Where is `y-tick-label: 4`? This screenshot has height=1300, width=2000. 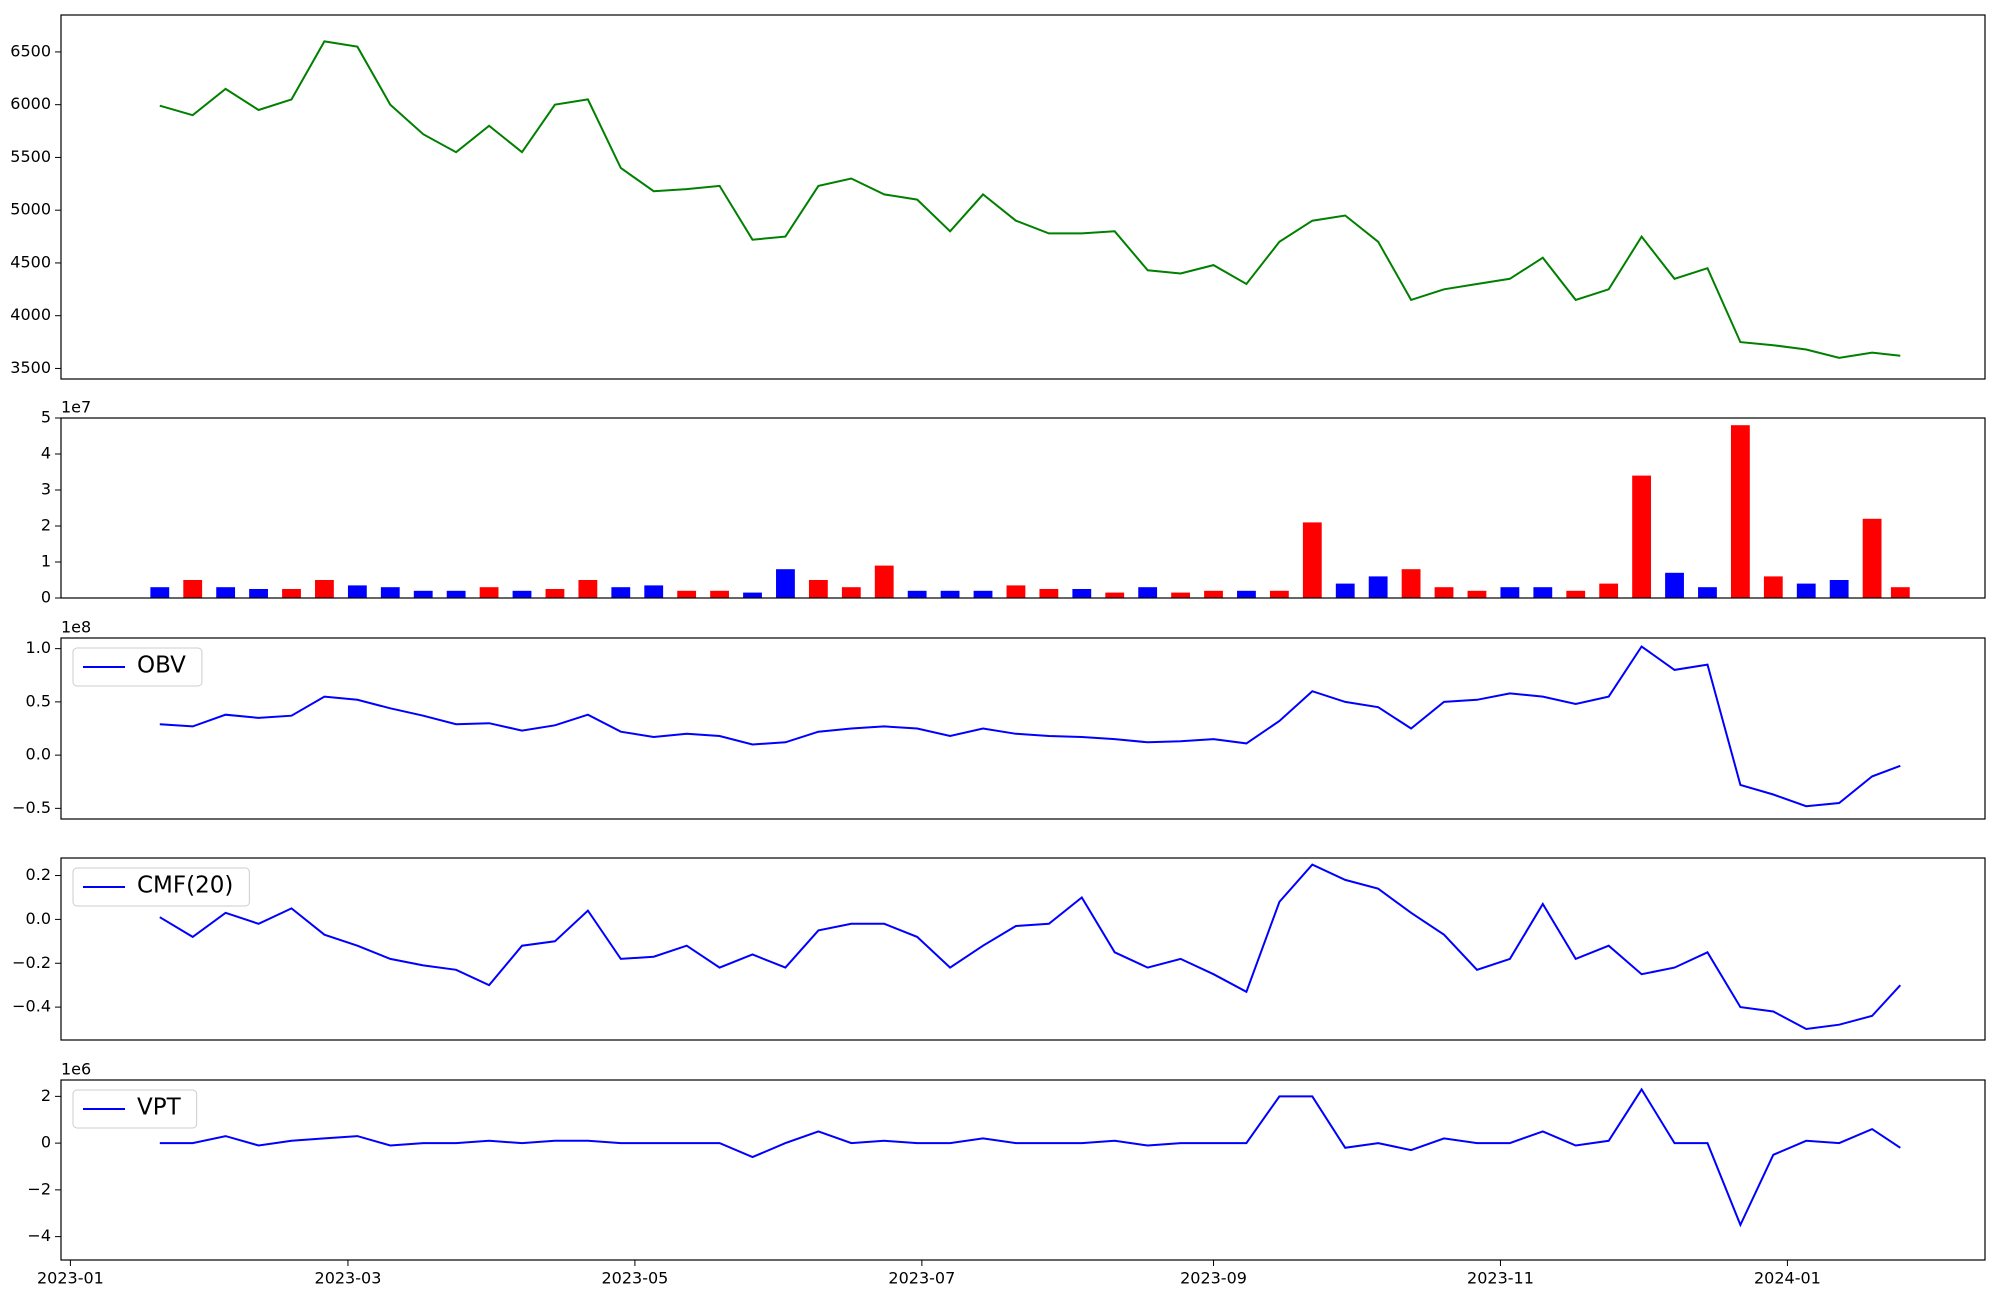 y-tick-label: 4 is located at coordinates (46, 453).